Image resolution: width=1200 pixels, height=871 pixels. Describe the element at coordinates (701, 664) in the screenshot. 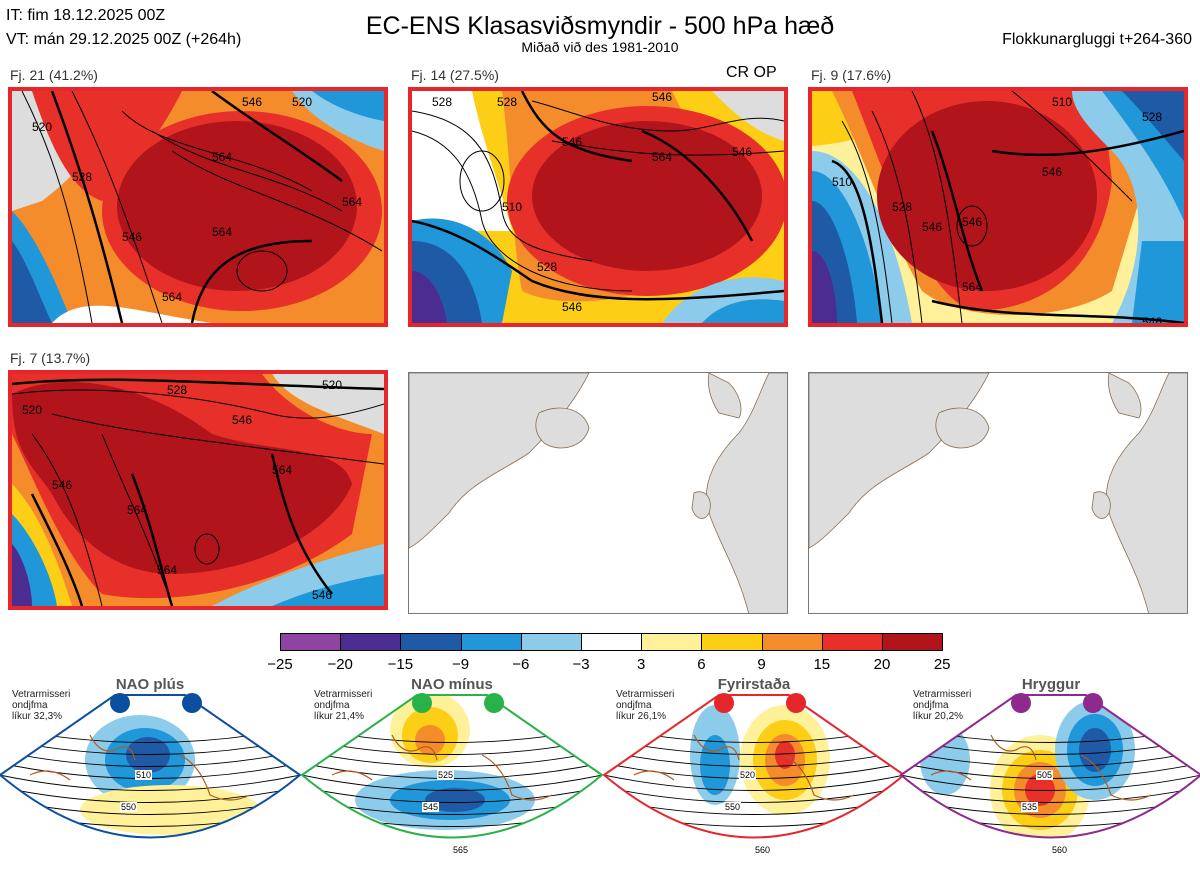

I see `colorbar-tick-label: 6` at that location.